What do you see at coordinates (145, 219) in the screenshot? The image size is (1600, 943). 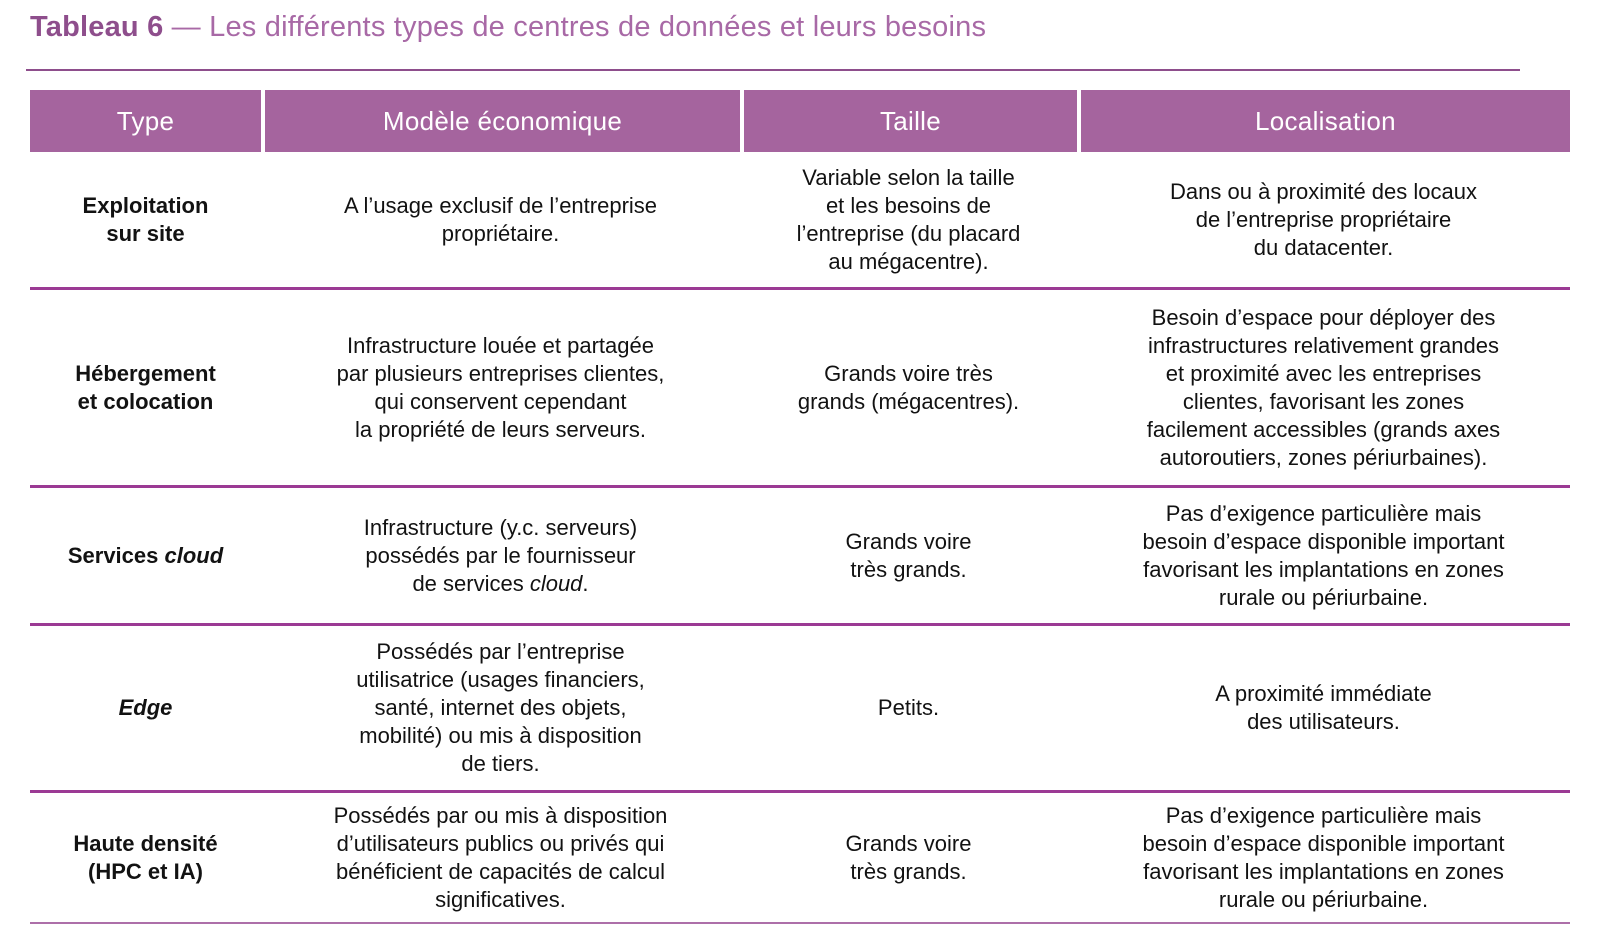 I see `cell-type: Exploitation sur site` at bounding box center [145, 219].